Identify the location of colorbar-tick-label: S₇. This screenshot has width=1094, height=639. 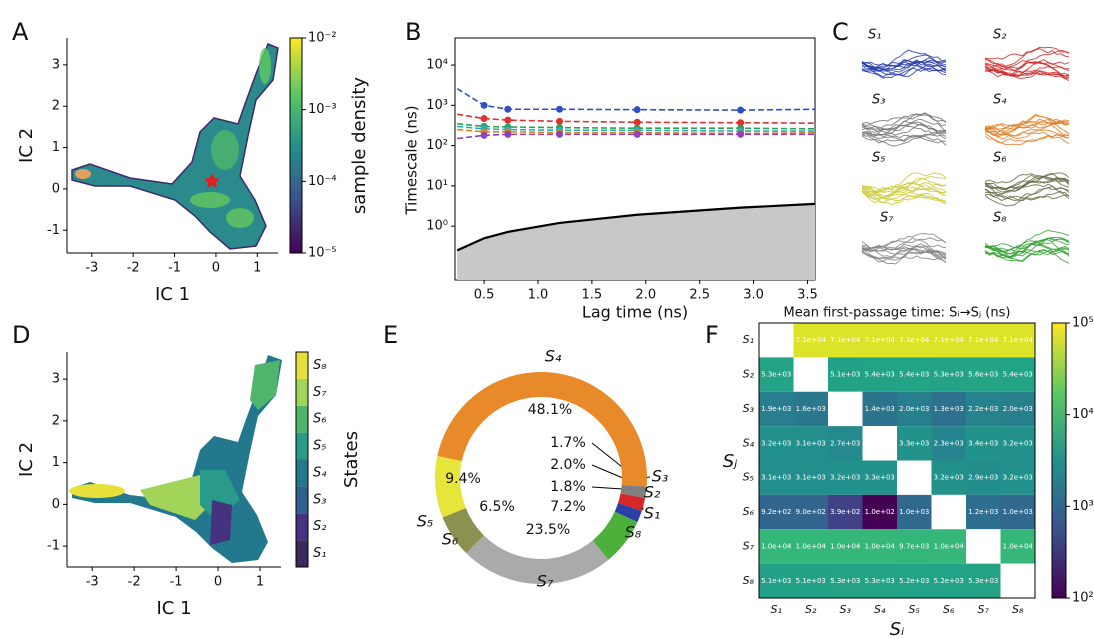
(320, 392).